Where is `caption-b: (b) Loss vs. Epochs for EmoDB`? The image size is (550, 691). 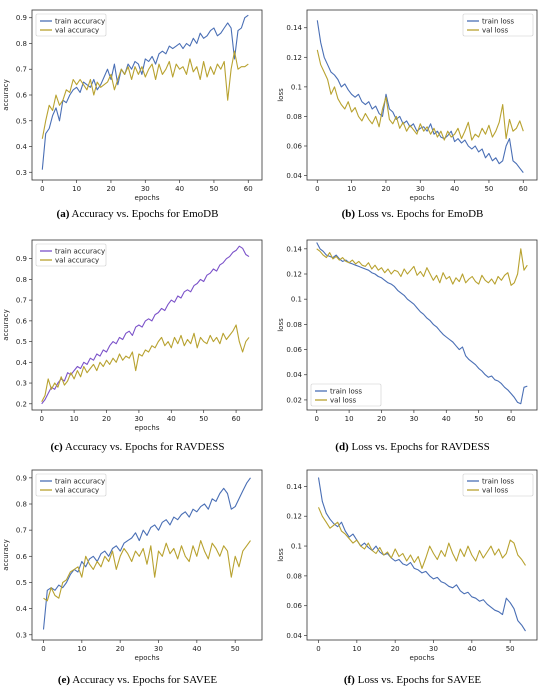
caption-b: (b) Loss vs. Epochs for EmoDB is located at coordinates (412, 214).